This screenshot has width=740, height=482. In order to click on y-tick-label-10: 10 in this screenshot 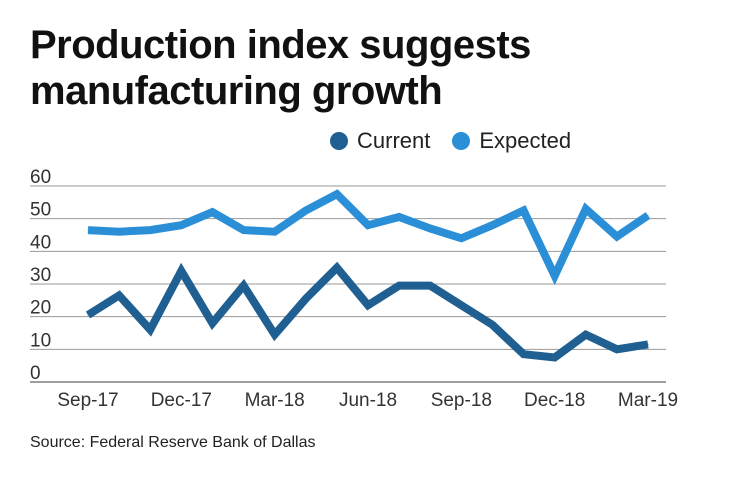, I will do `click(40, 340)`.